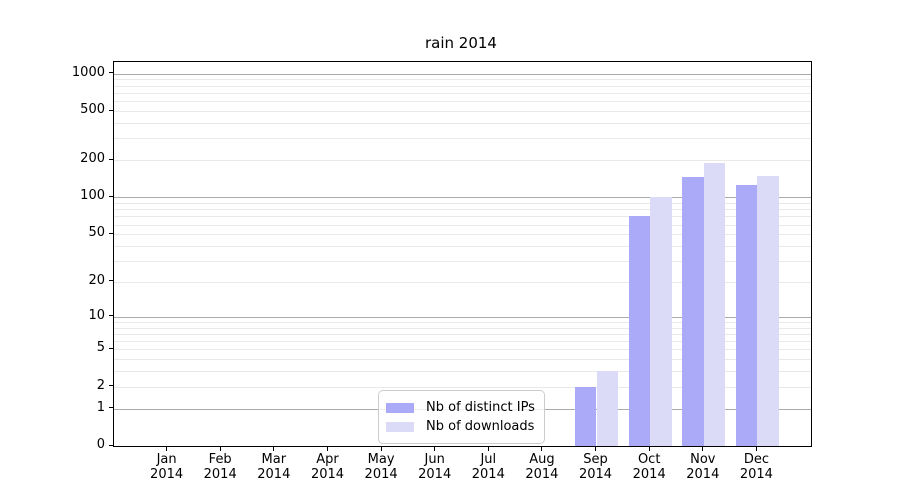  Describe the element at coordinates (542, 467) in the screenshot. I see `x-tick-label: Aug 2014` at that location.